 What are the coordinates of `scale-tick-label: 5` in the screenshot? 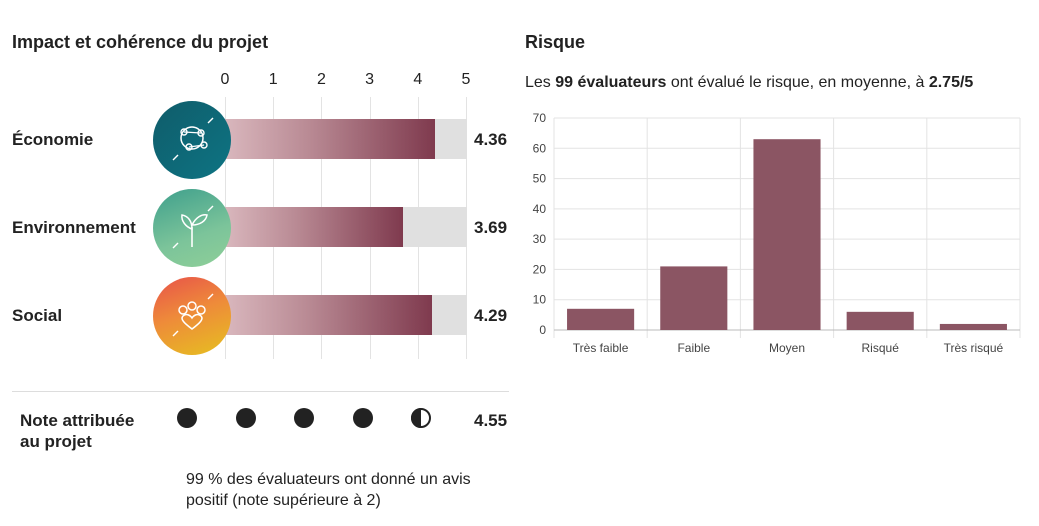 It's located at (466, 79).